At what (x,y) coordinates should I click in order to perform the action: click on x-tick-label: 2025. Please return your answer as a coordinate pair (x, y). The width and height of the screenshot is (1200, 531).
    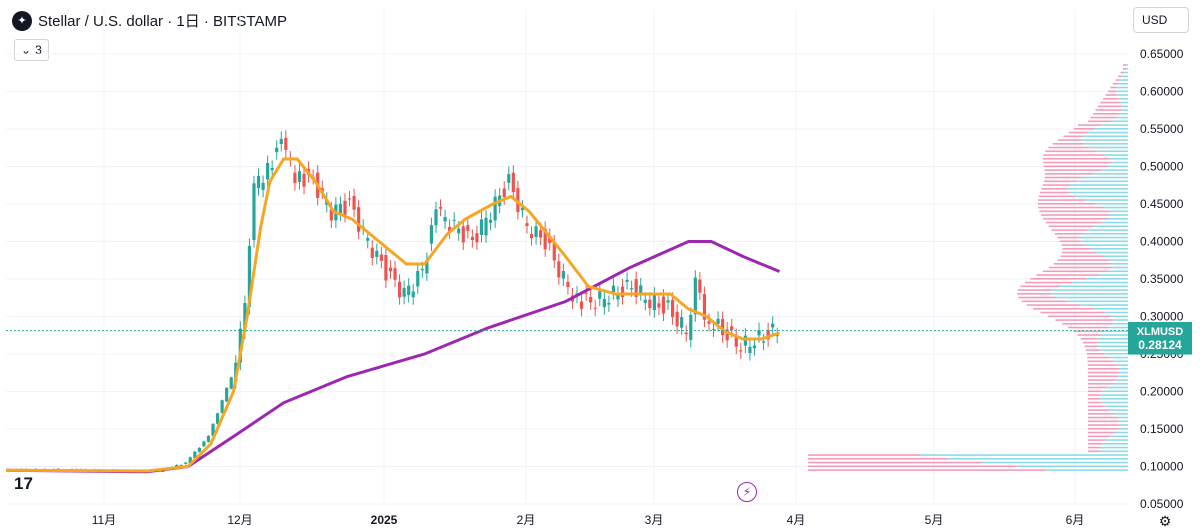
    Looking at the image, I should click on (384, 520).